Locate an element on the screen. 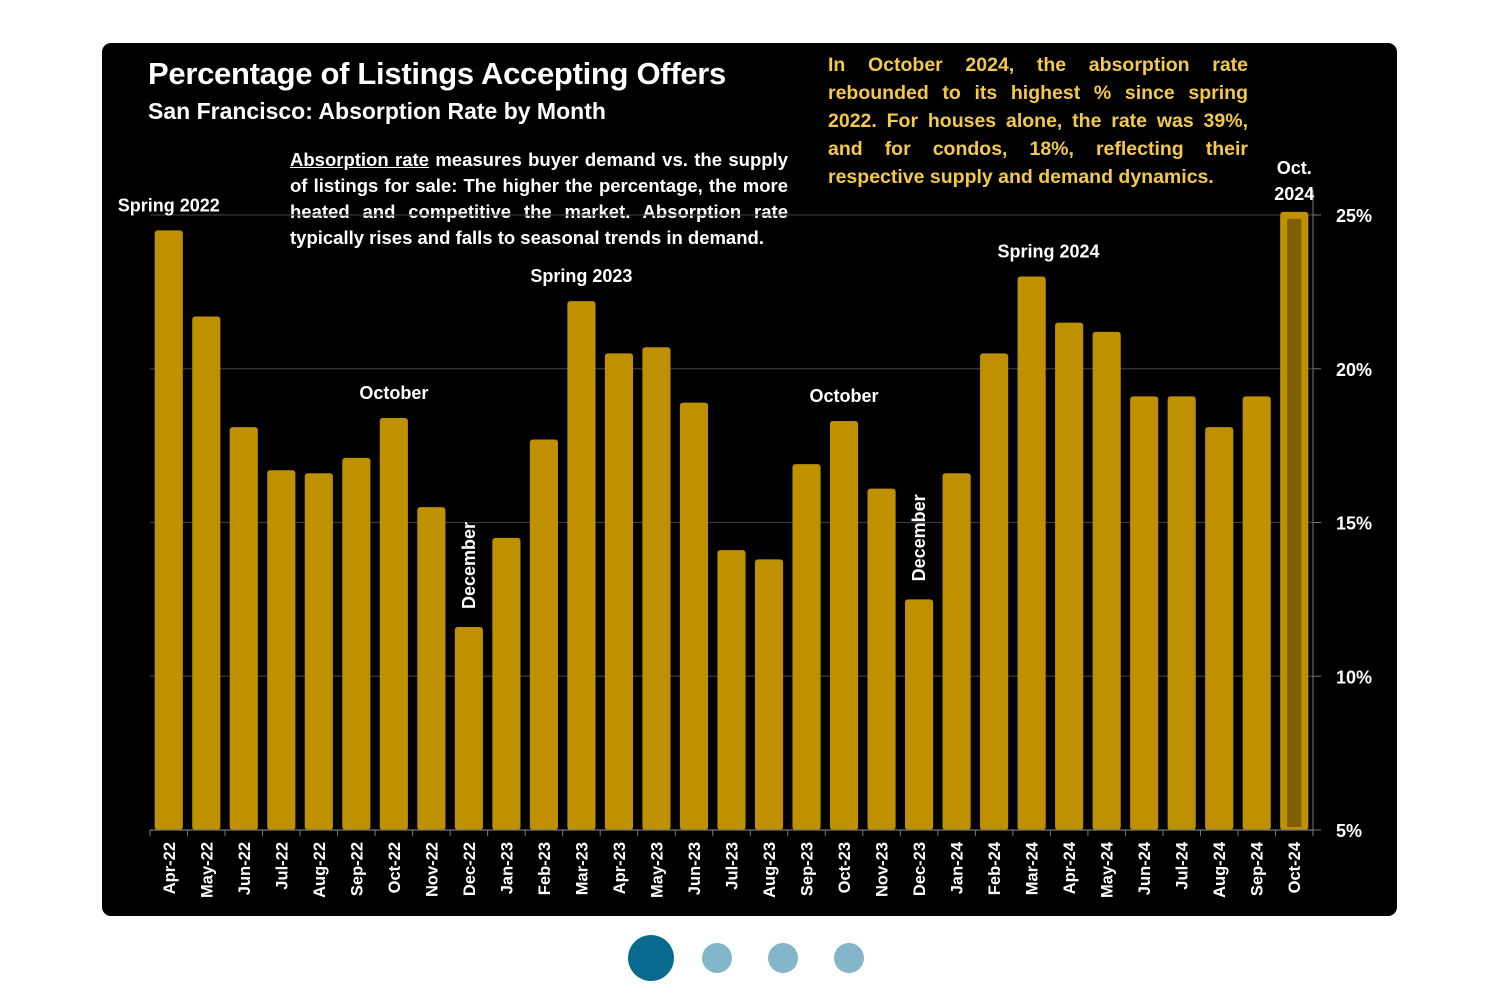 The image size is (1500, 1000). x-tick-label: Dec-22 is located at coordinates (470, 869).